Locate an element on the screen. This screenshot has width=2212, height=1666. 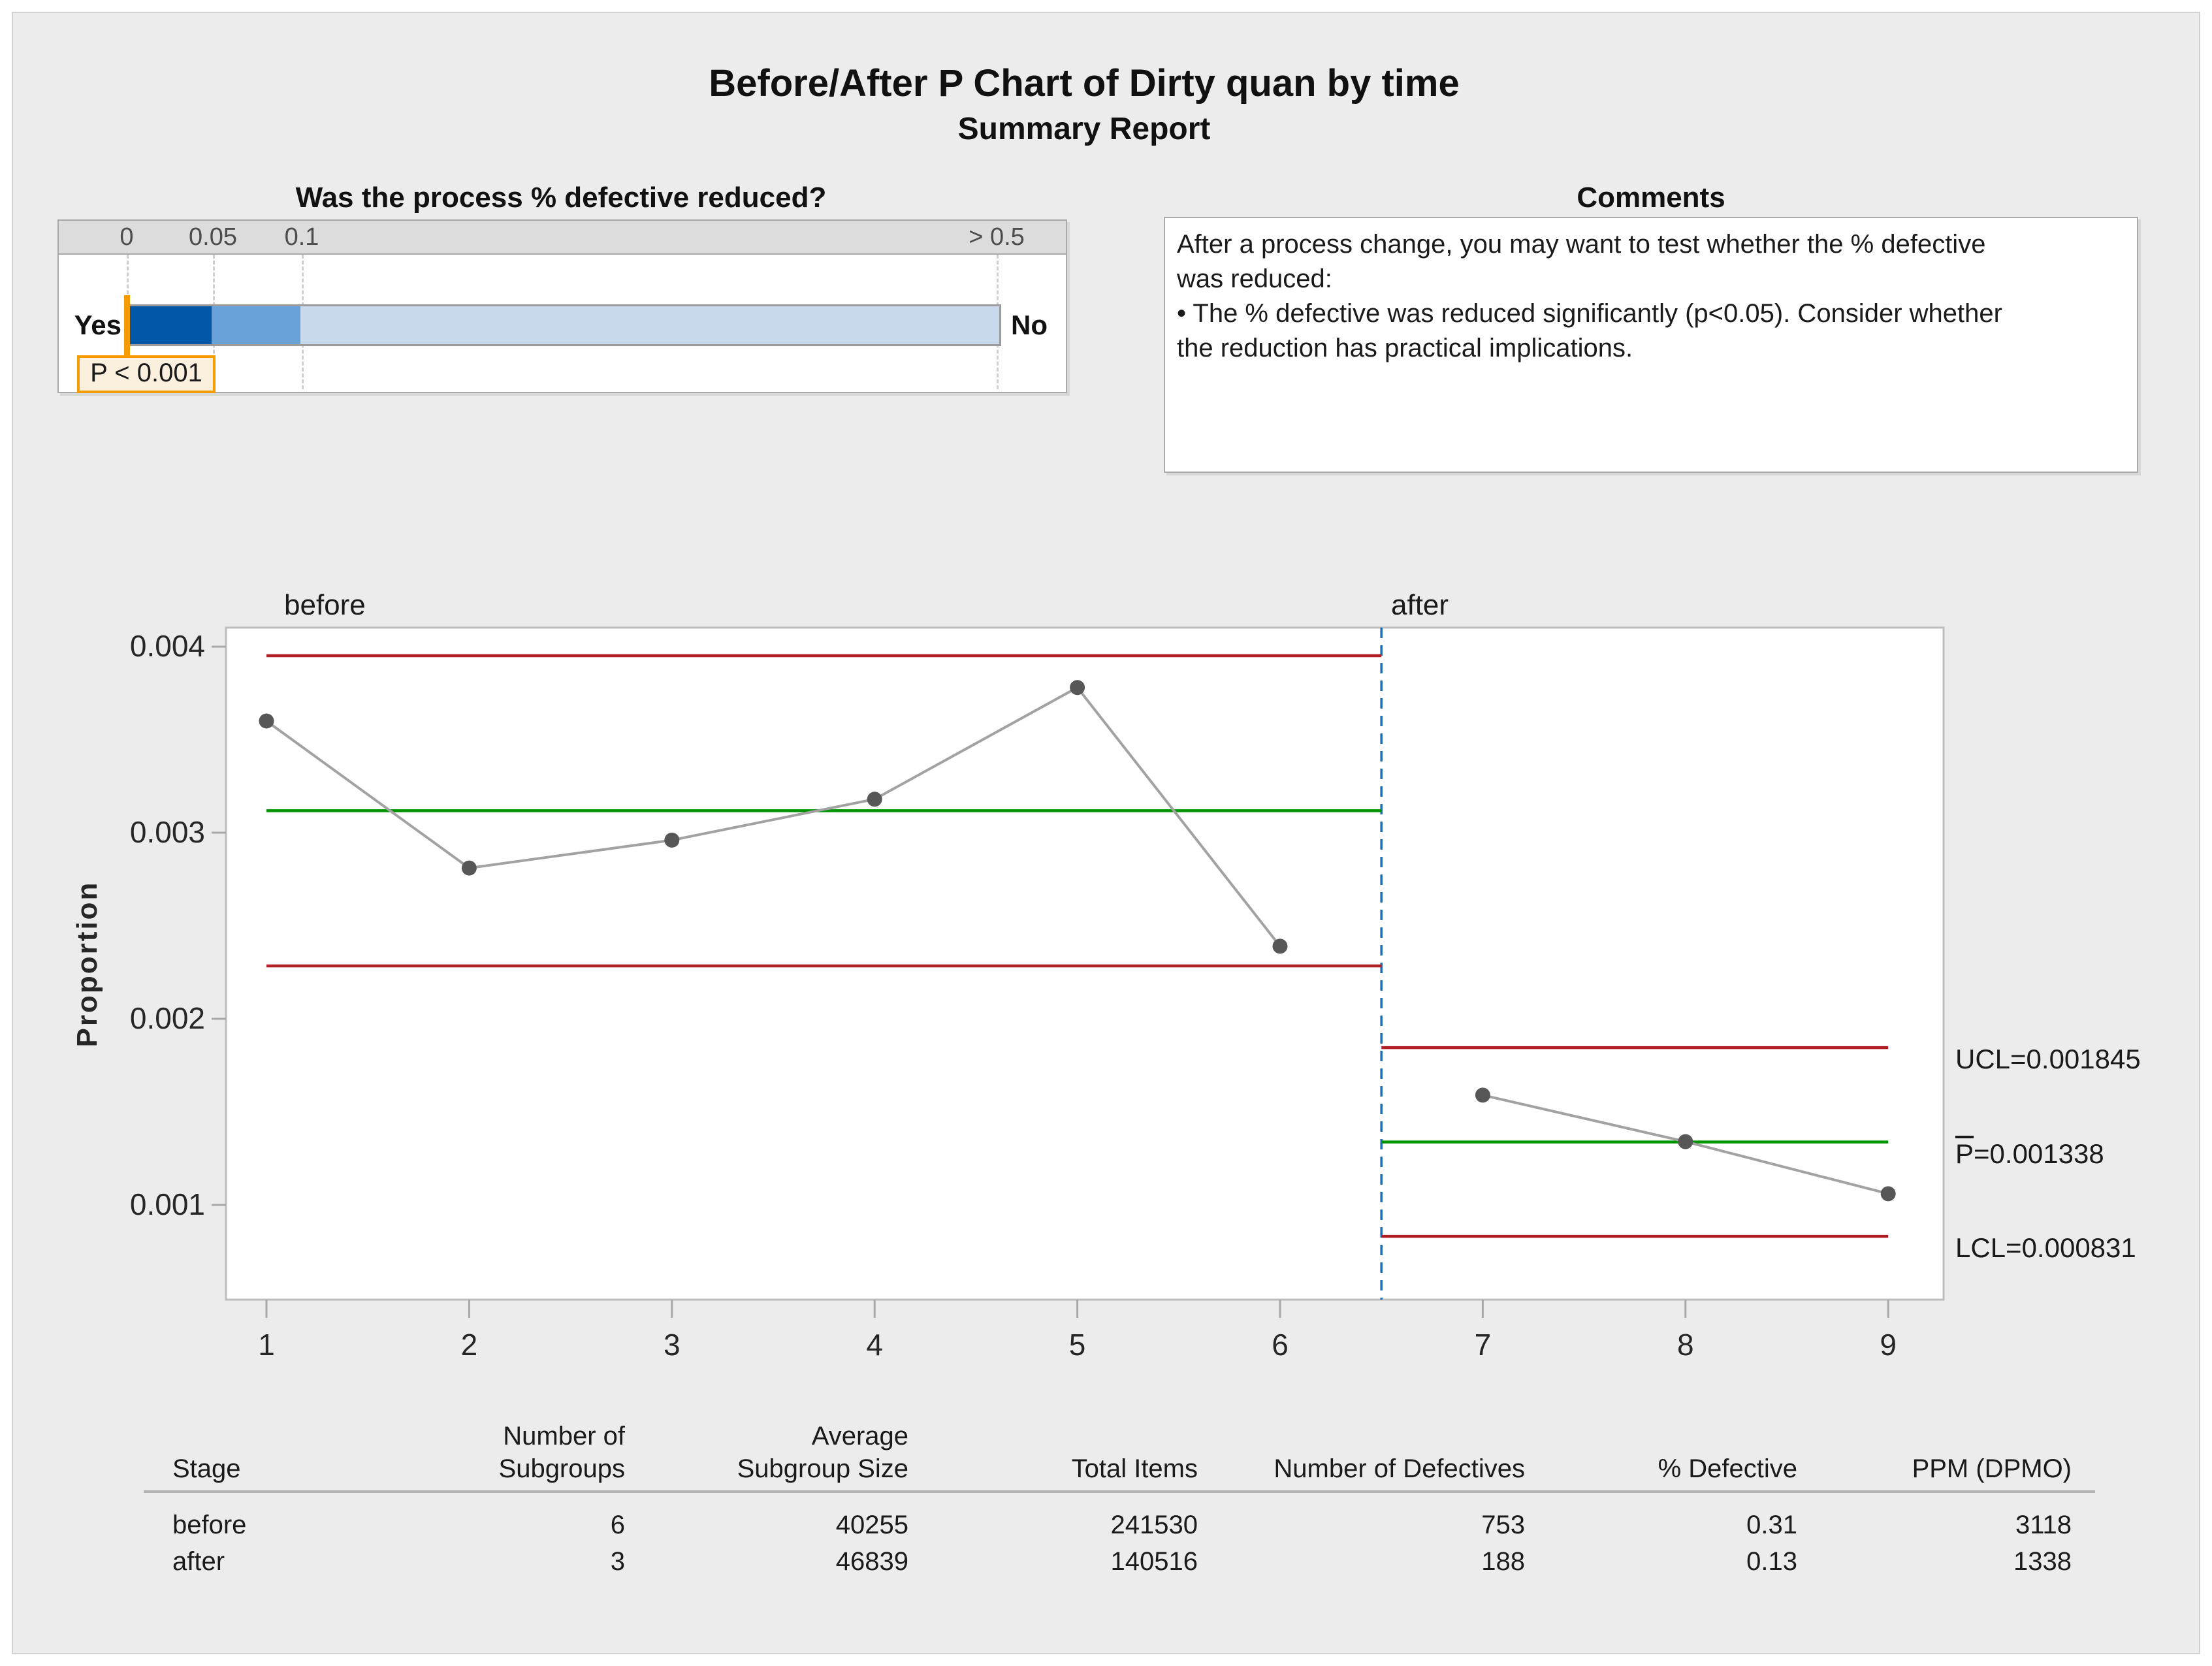
gauge-scale-005: 0.05 is located at coordinates (213, 237).